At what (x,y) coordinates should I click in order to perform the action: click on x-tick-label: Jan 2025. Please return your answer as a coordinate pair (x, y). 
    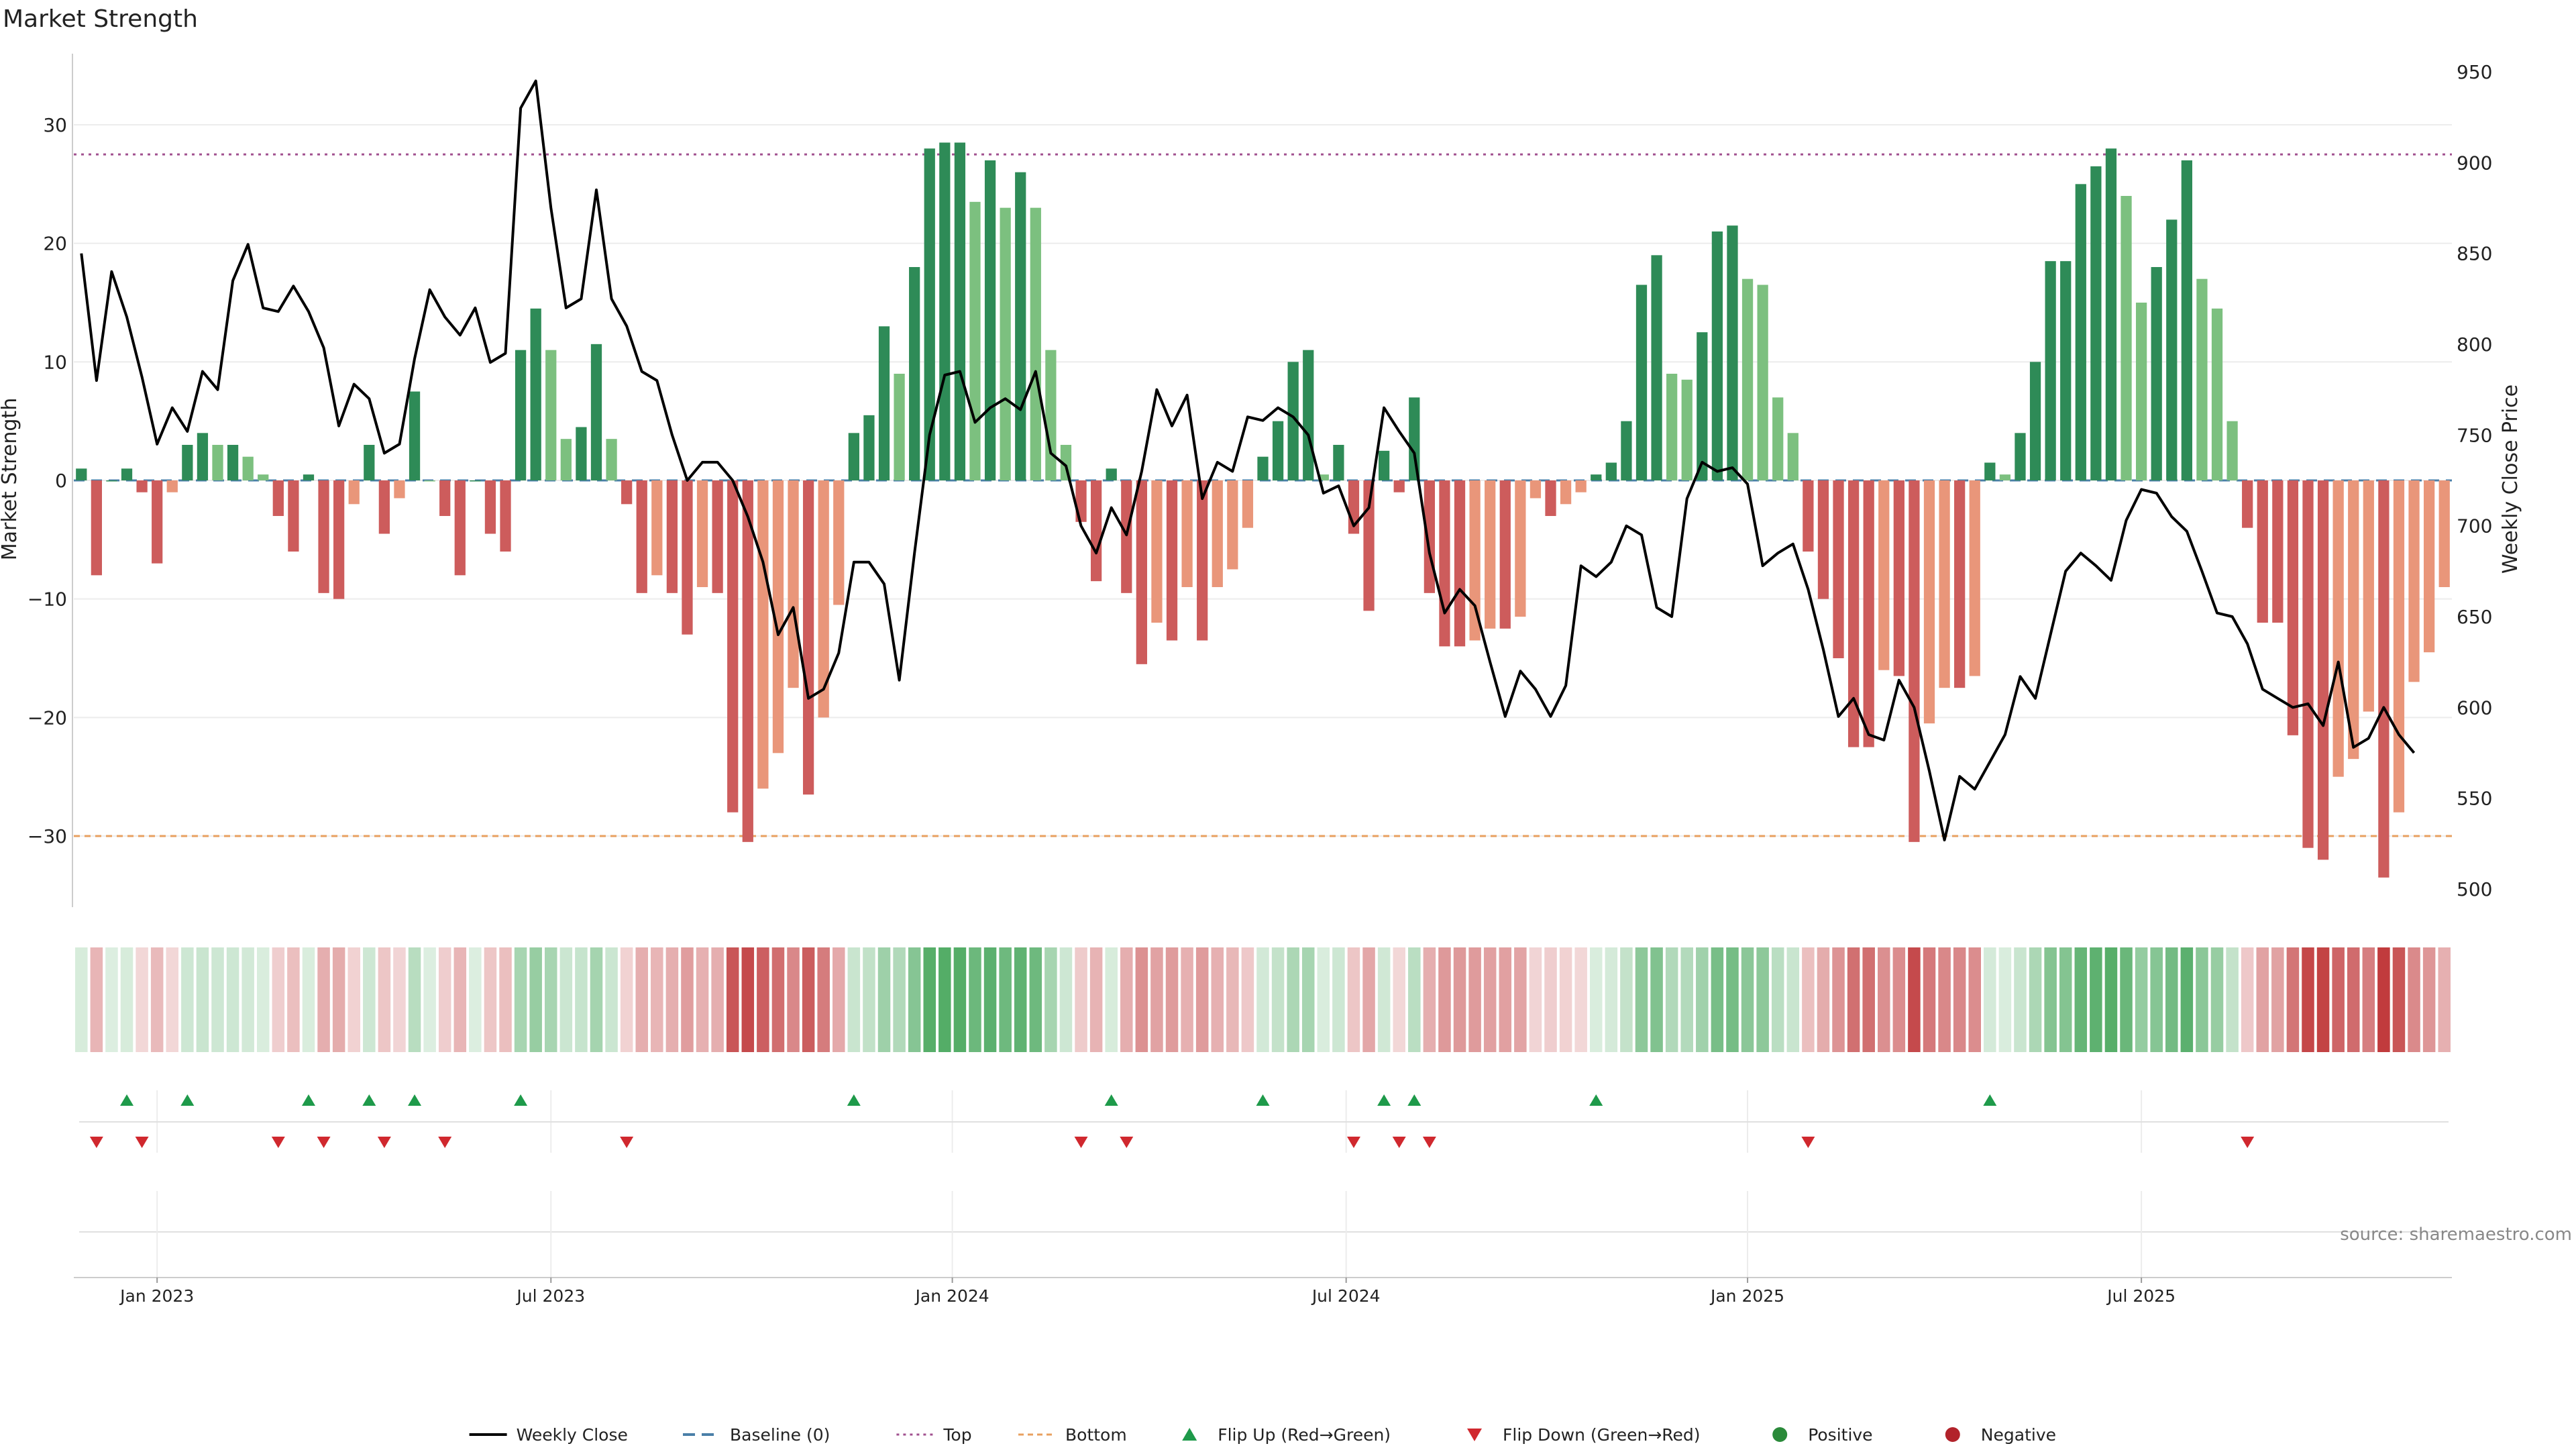
    Looking at the image, I should click on (1746, 1296).